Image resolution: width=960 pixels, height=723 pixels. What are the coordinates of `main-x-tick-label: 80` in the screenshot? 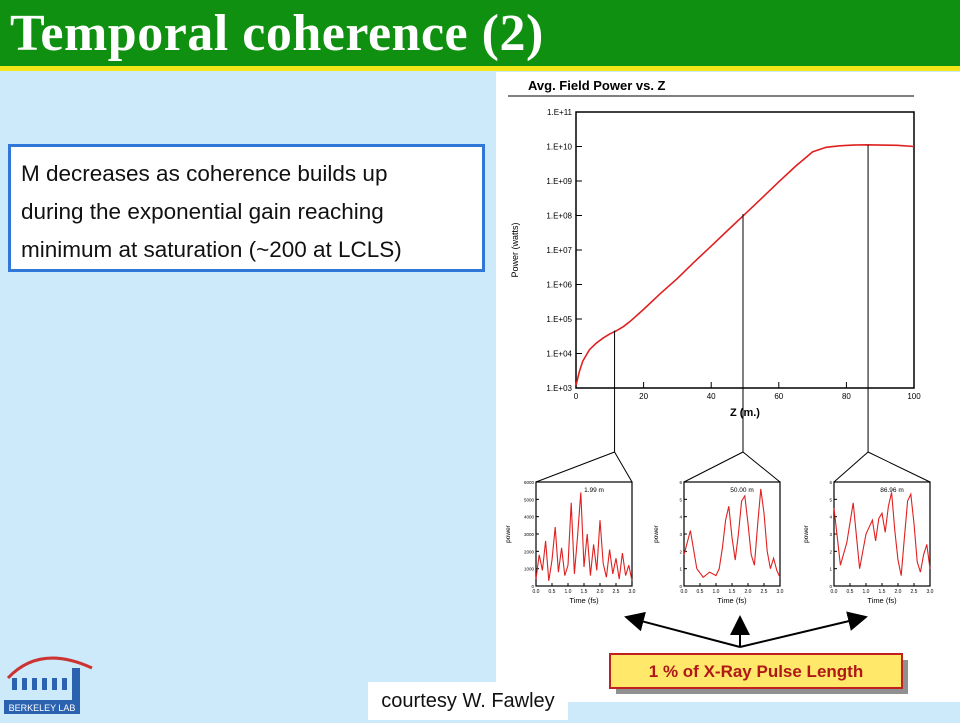 It's located at (846, 396).